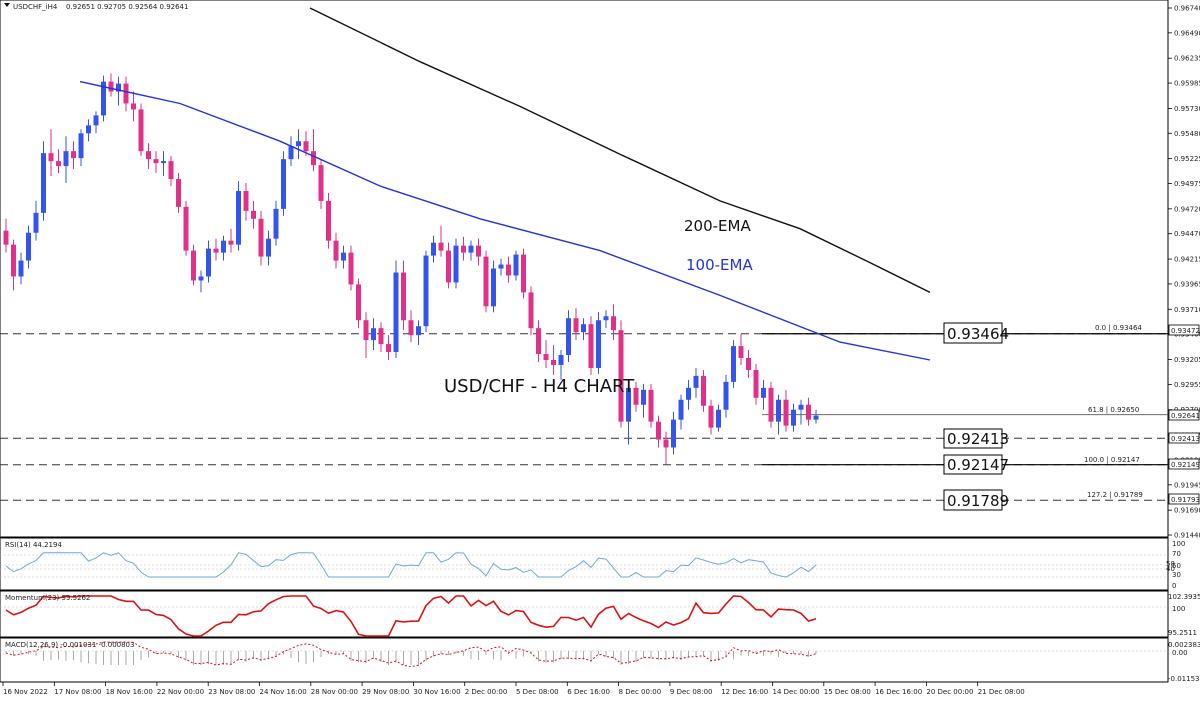 The image size is (1200, 701). What do you see at coordinates (717, 226) in the screenshot?
I see `ema200-label: 200-EMA` at bounding box center [717, 226].